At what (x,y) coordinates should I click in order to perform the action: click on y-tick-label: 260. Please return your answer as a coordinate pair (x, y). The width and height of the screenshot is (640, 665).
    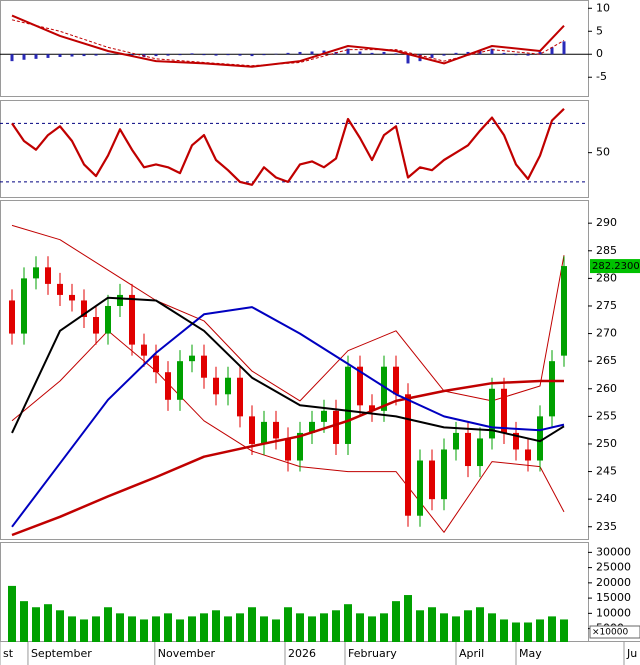
    Looking at the image, I should click on (606, 388).